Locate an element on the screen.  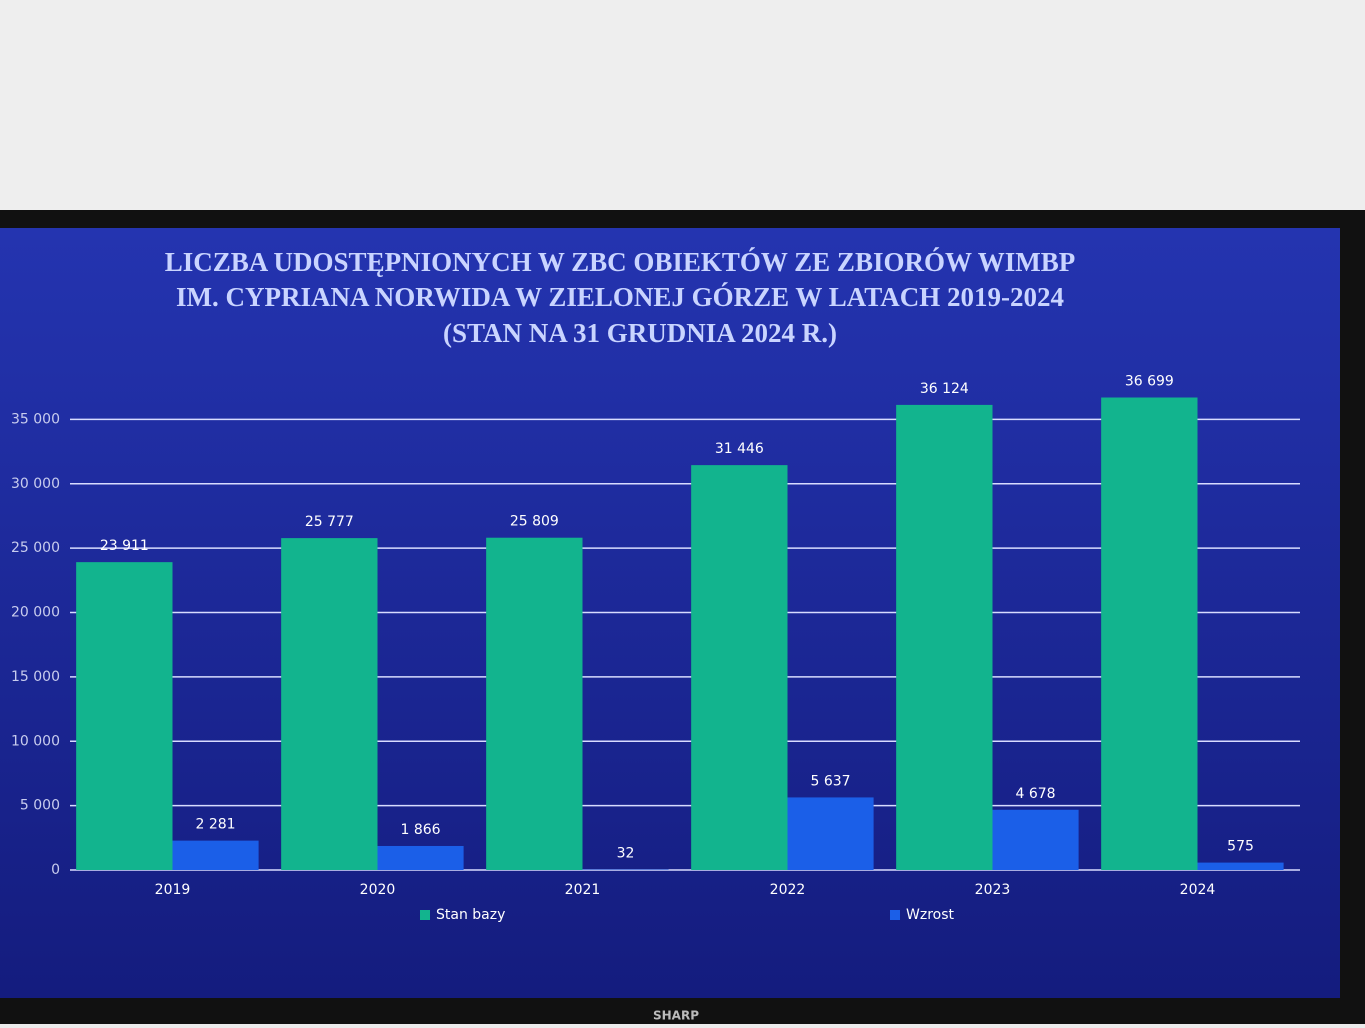
y-tick-label: 35 000 is located at coordinates (35, 419).